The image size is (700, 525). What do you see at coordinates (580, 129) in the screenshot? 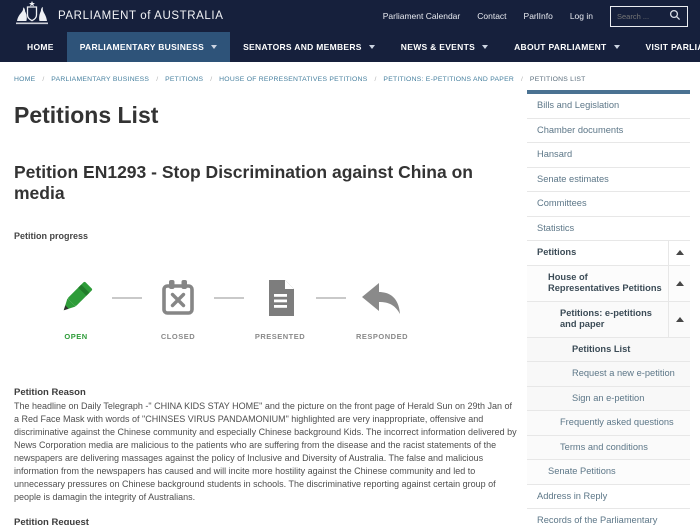
I see `sidebar-item-label: Chamber documents` at bounding box center [580, 129].